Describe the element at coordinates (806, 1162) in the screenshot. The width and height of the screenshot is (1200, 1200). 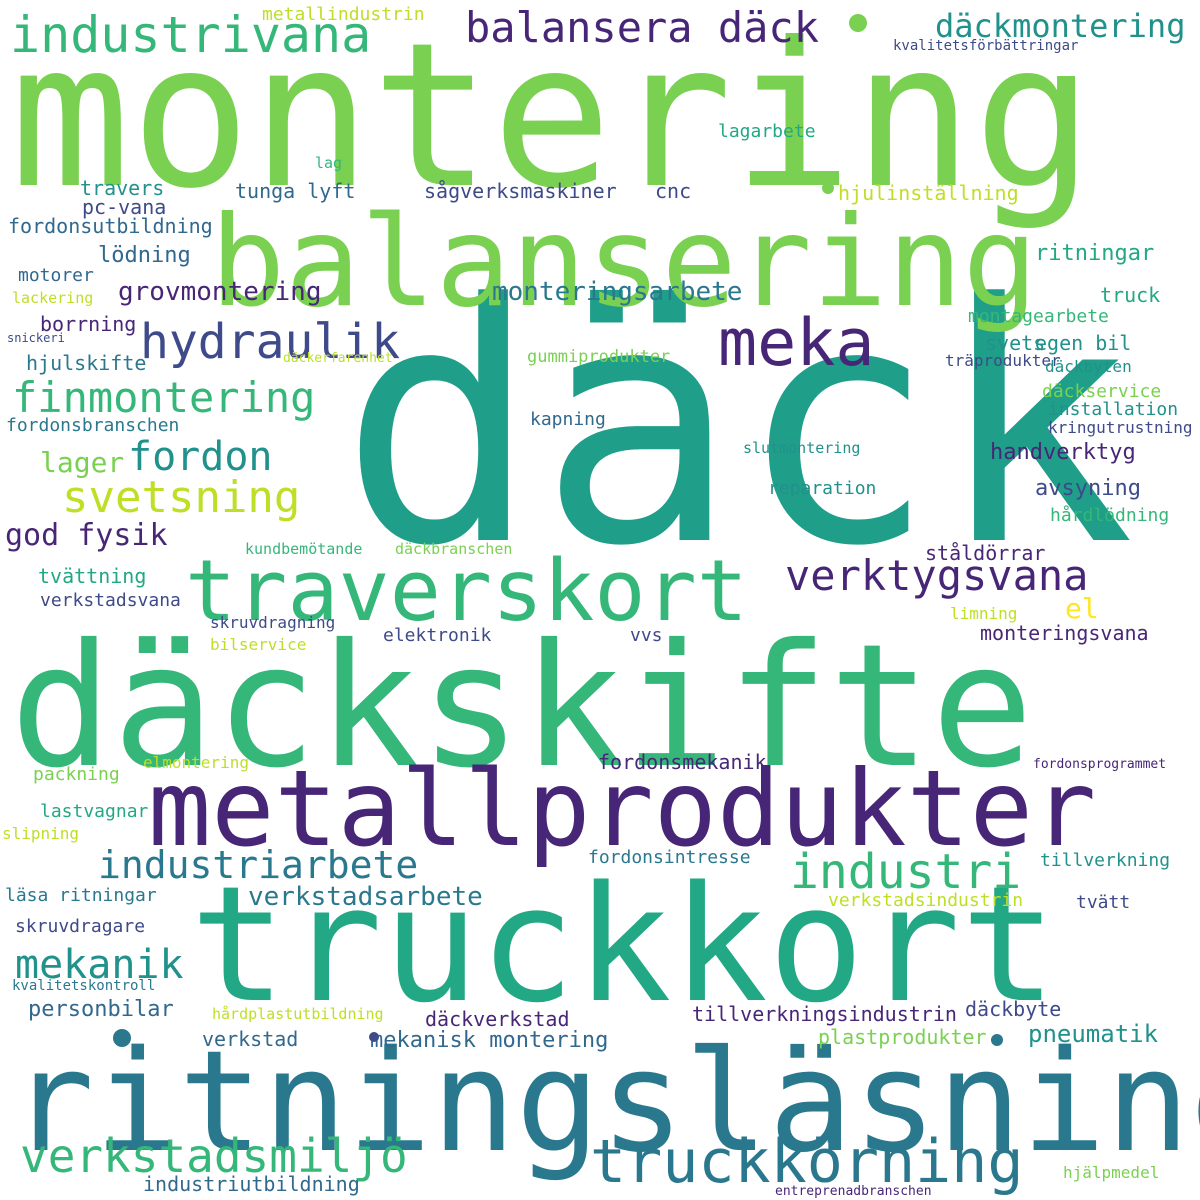
I see `word: truckkörning` at that location.